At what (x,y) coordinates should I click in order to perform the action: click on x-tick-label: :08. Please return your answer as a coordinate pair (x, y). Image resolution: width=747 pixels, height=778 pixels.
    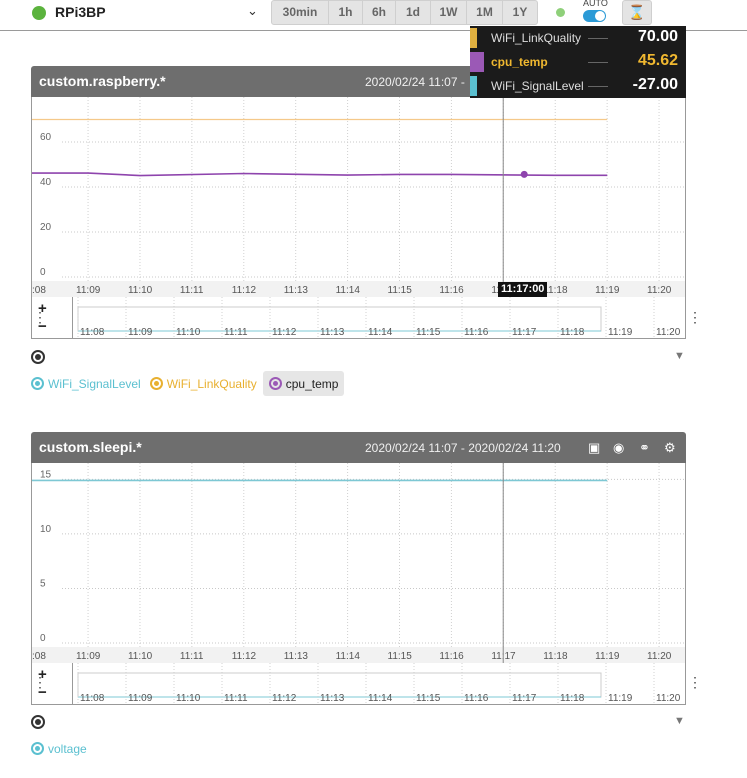
    Looking at the image, I should click on (39, 656).